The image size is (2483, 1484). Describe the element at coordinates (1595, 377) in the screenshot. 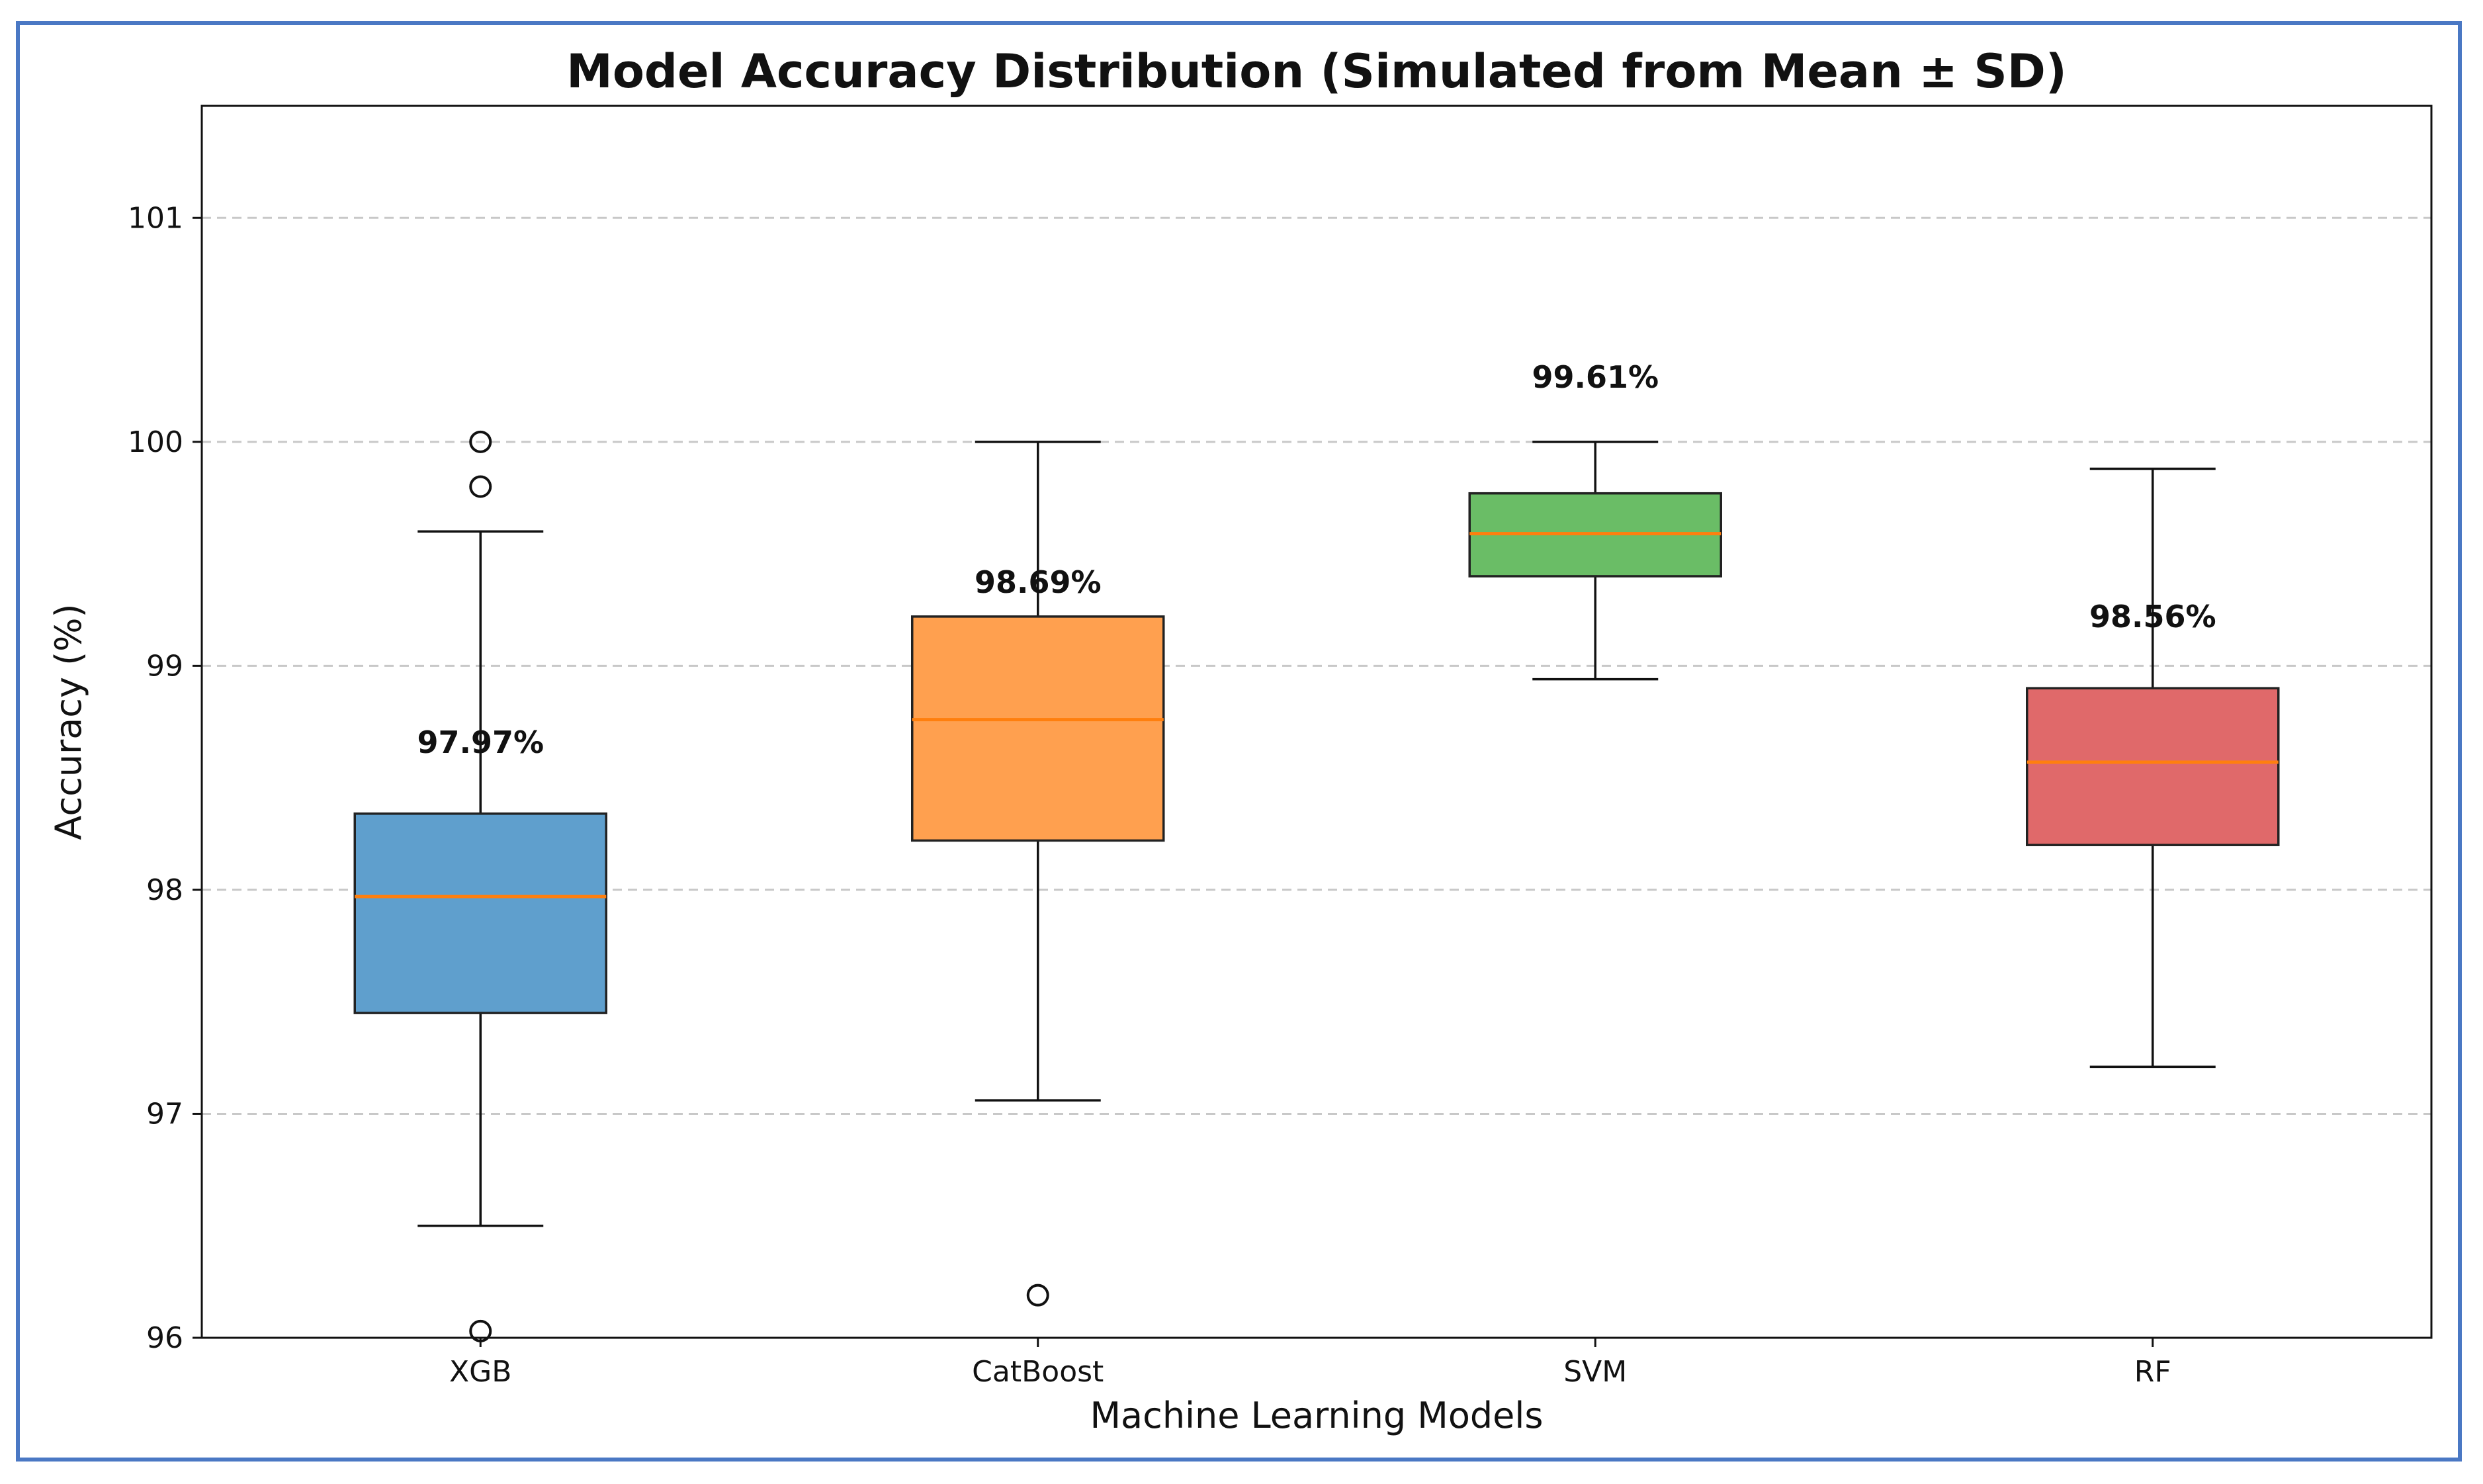

I see `mean-label: 99.61%` at that location.